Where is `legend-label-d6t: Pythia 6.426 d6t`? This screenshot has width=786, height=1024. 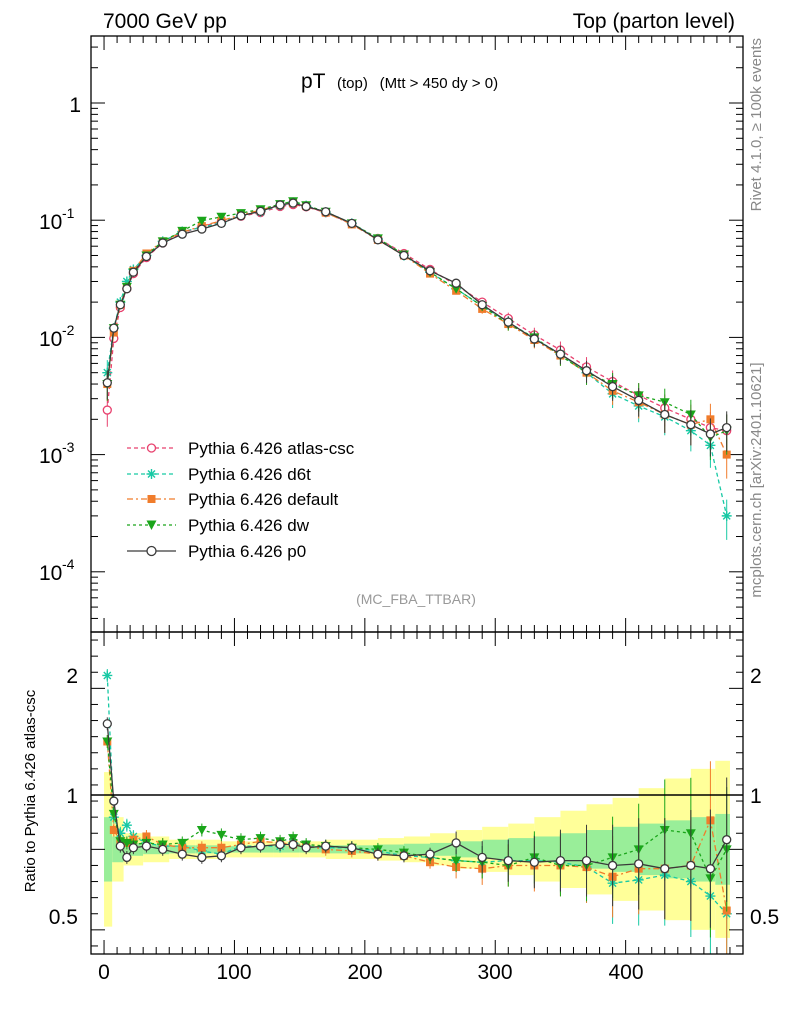
legend-label-d6t: Pythia 6.426 d6t is located at coordinates (249, 474).